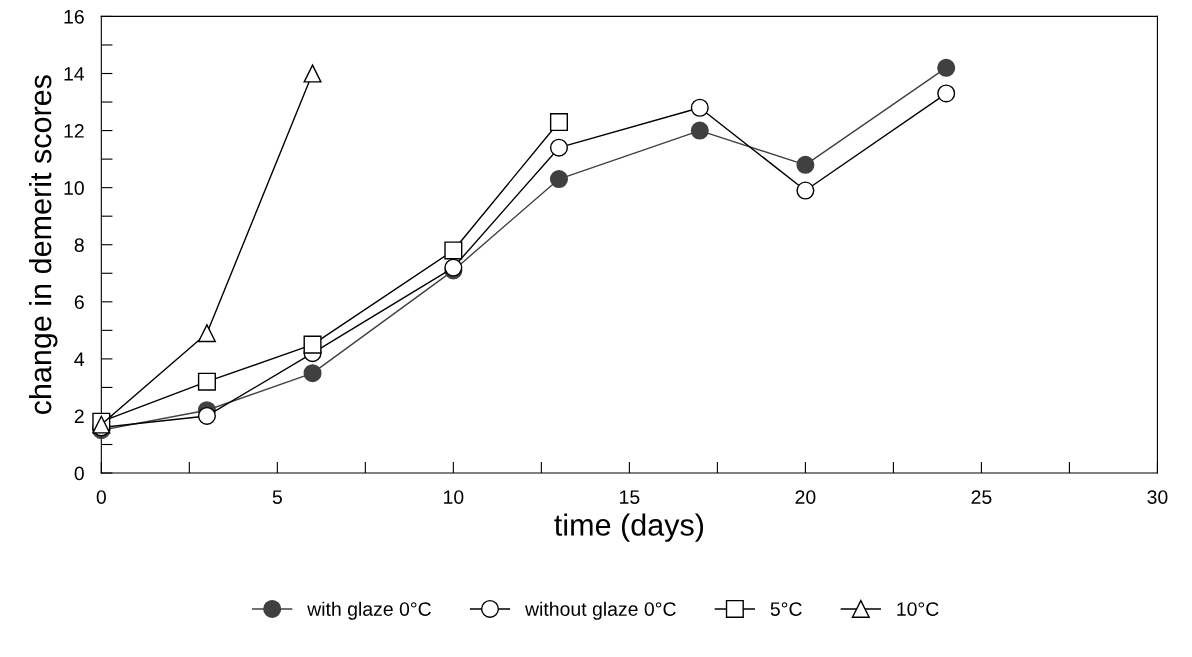 This screenshot has height=657, width=1192. I want to click on x-tick-label: 10, so click(454, 497).